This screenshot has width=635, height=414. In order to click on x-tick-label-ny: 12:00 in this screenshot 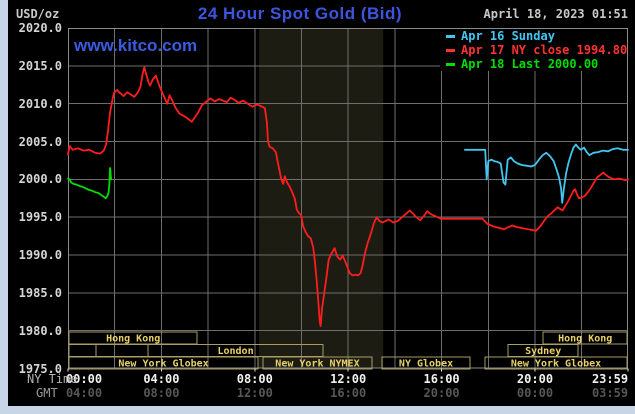, I will do `click(348, 379)`.